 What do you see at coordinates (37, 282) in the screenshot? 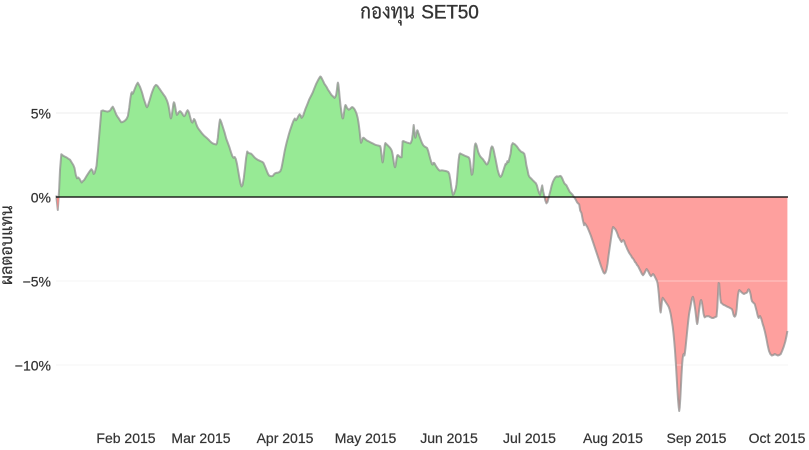
I see `svg-text: −5%` at bounding box center [37, 282].